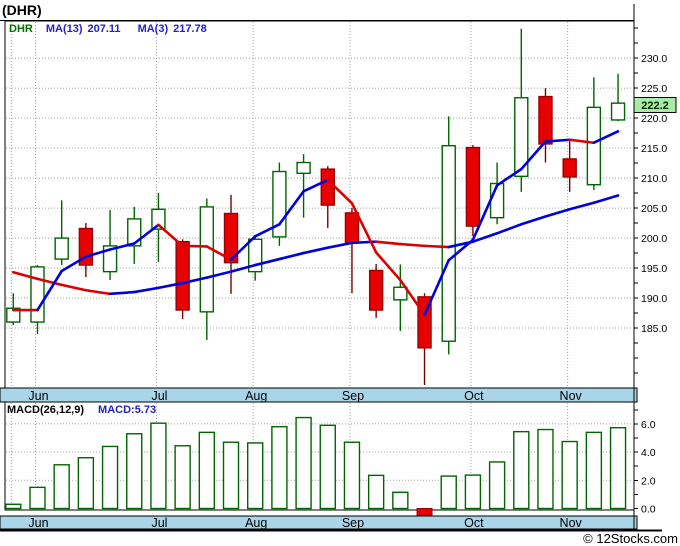 This screenshot has width=680, height=546. I want to click on macd-axis-label: 4.0, so click(648, 453).